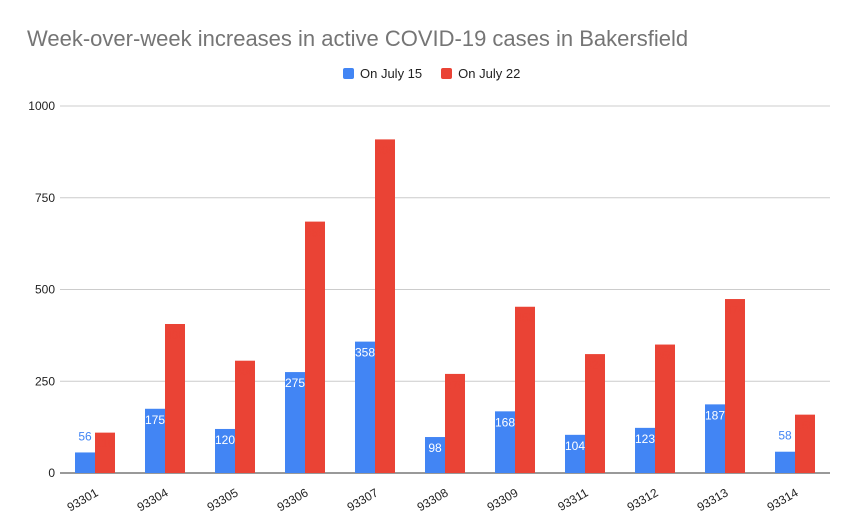  I want to click on data-label-series-2: 685, so click(315, 233).